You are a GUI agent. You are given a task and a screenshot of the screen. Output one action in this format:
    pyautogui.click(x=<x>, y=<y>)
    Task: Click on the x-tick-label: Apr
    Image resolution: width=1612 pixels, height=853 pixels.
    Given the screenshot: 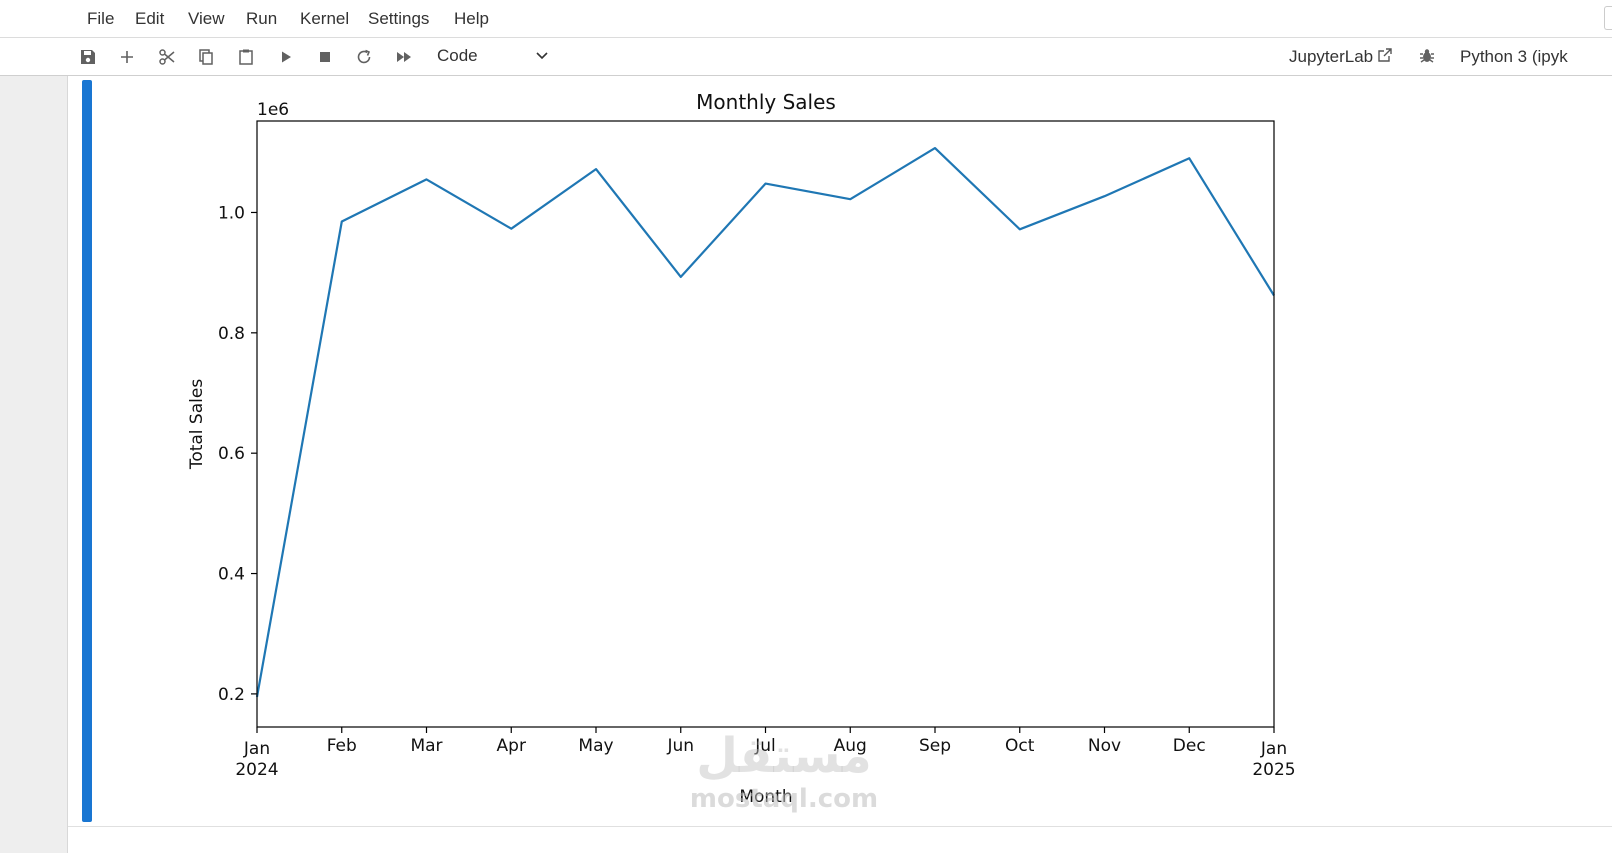 What is the action you would take?
    pyautogui.click(x=511, y=746)
    